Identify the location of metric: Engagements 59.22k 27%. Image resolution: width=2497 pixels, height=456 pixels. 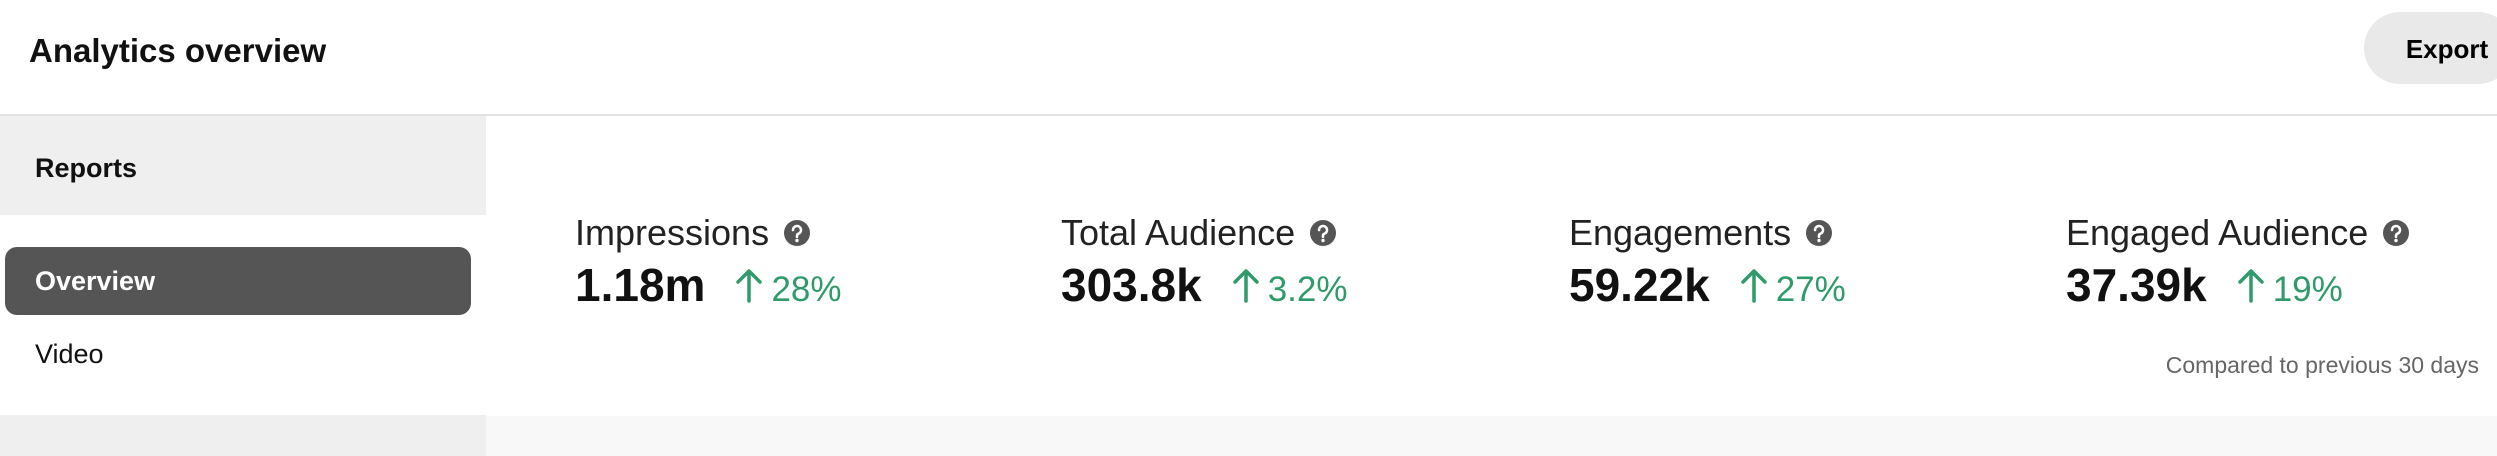
(1707, 262).